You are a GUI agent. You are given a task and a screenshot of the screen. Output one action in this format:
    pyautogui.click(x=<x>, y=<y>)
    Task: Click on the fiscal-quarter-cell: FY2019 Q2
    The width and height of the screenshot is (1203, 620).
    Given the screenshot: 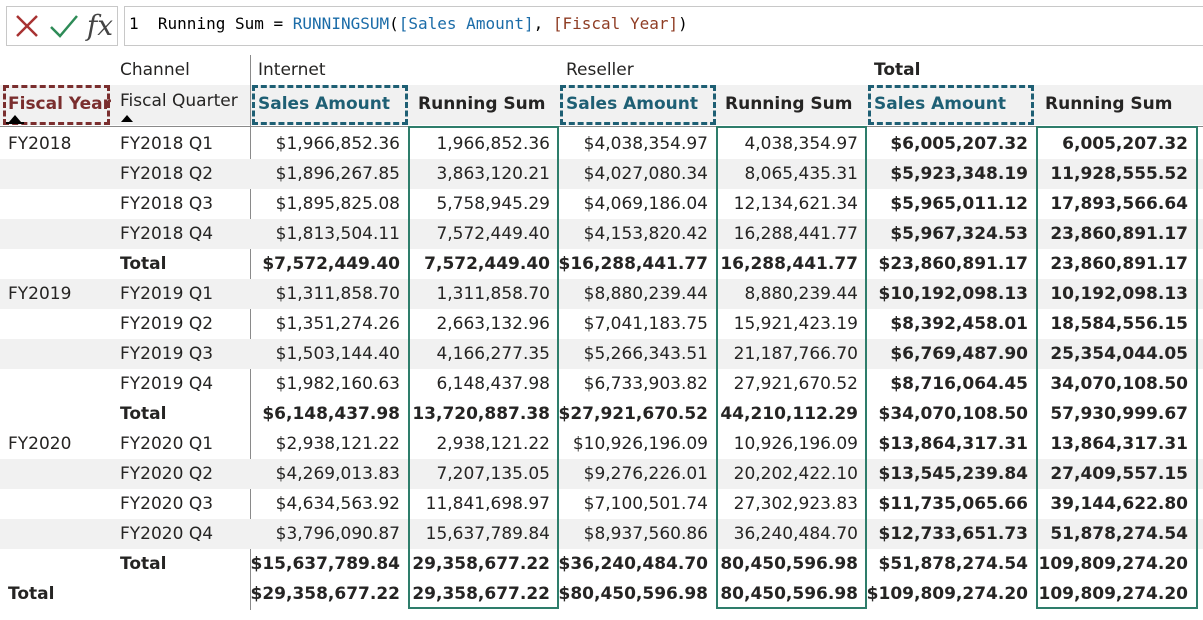 What is the action you would take?
    pyautogui.click(x=167, y=324)
    